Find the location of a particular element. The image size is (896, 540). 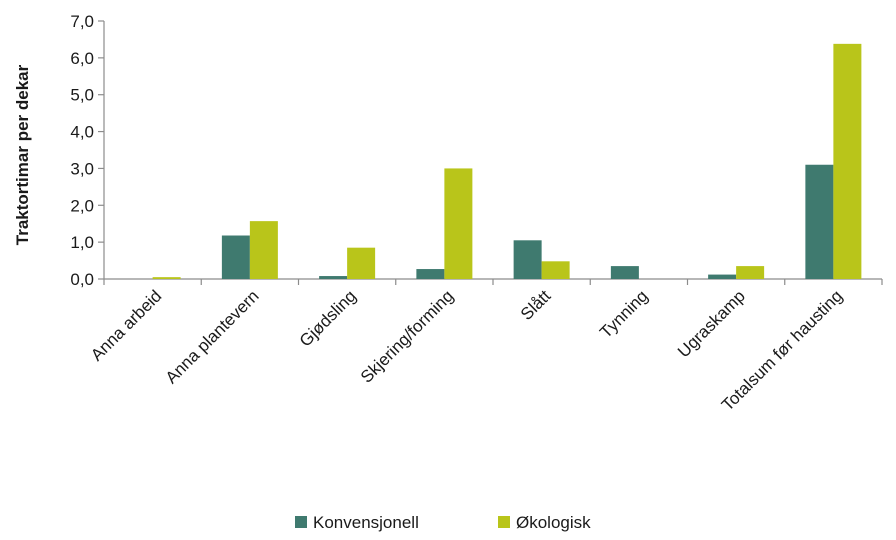

y-tick-label: 5,0 is located at coordinates (82, 95).